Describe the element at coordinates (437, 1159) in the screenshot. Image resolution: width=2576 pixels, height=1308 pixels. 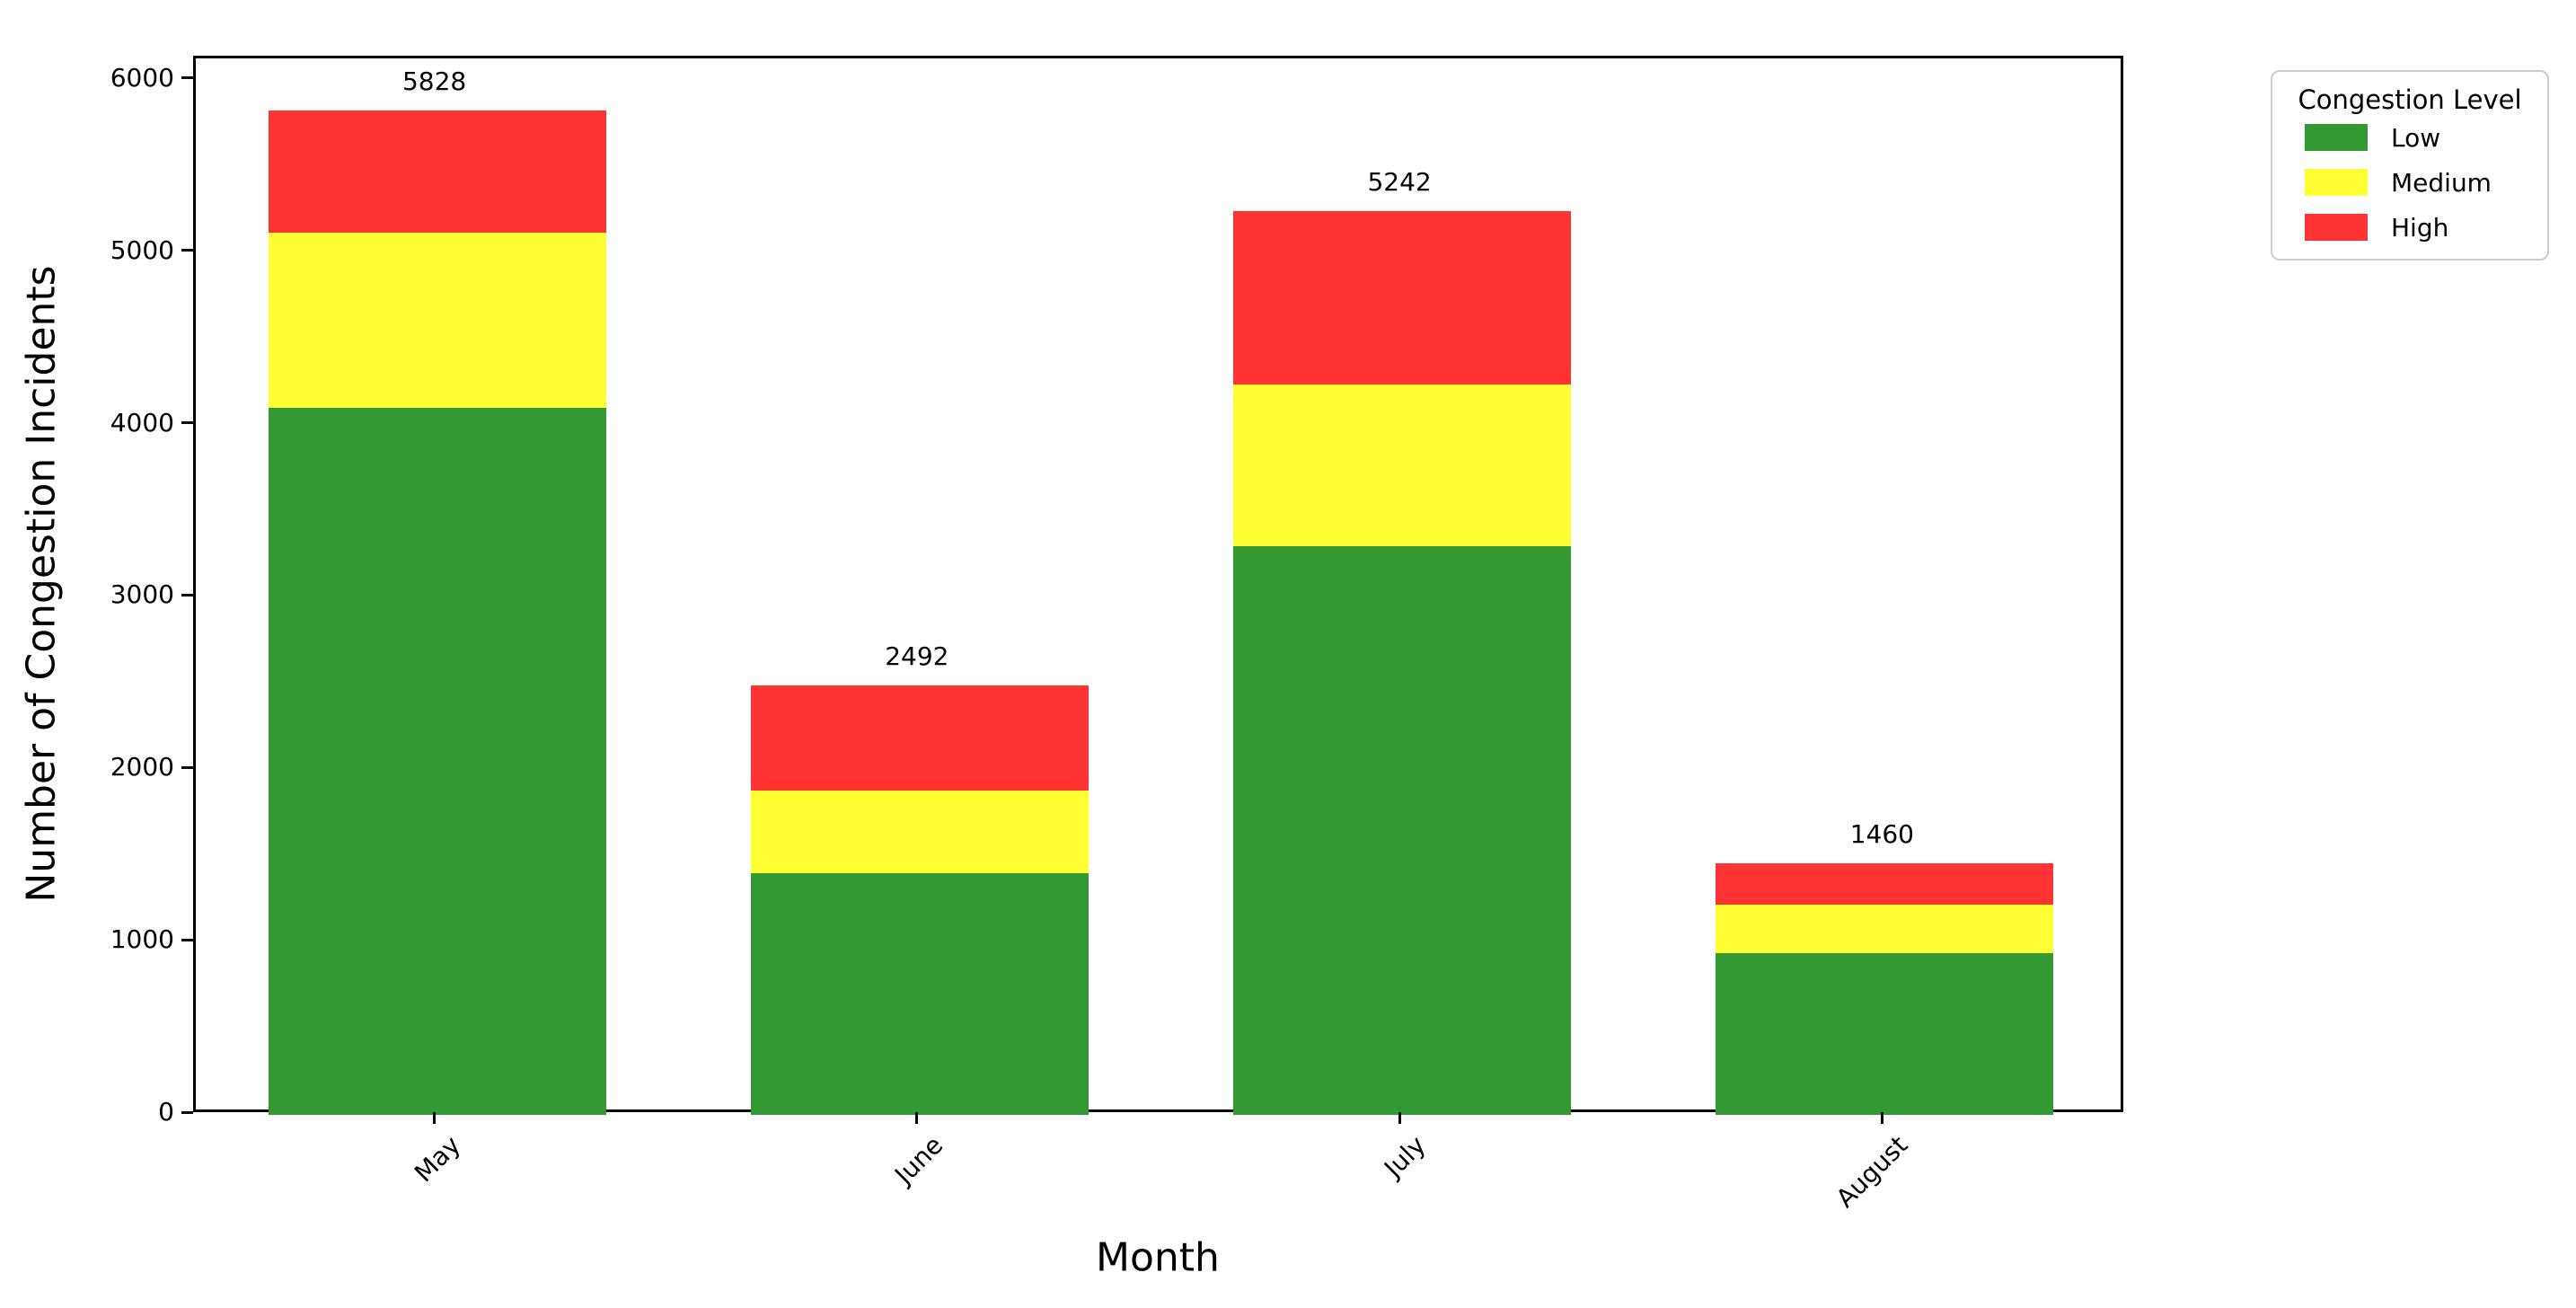
I see `x-tick-label-may: May` at that location.